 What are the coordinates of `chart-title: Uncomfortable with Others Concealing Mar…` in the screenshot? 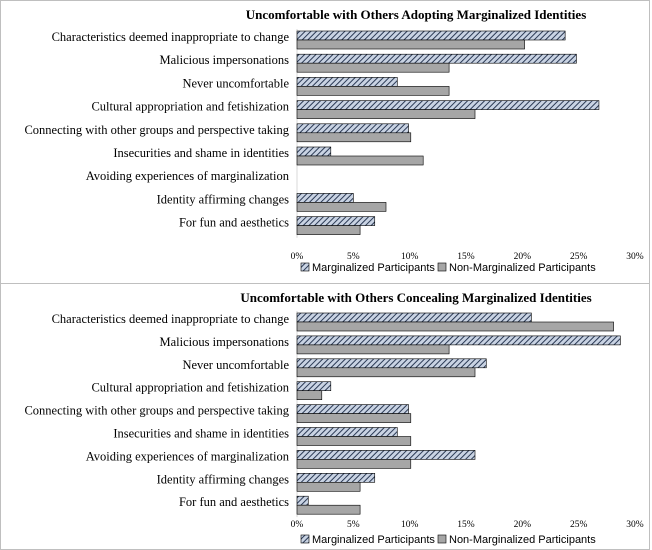 It's located at (415, 297).